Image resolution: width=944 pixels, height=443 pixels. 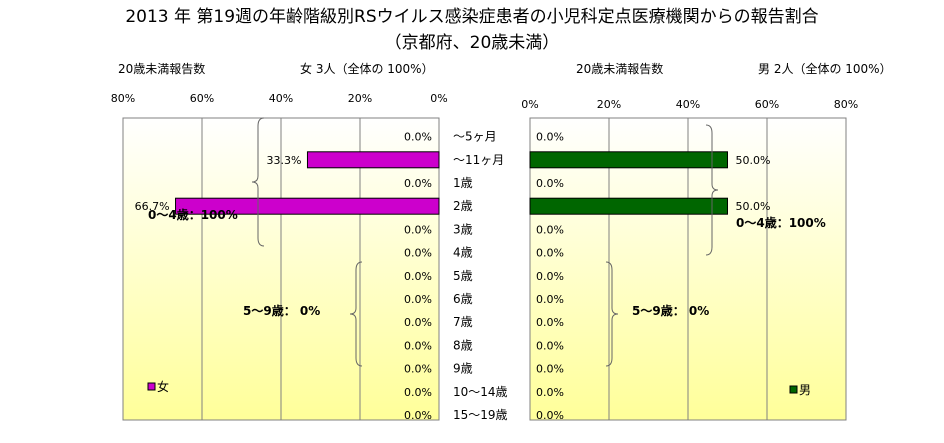 What do you see at coordinates (846, 104) in the screenshot?
I see `male-tick-label: 80%` at bounding box center [846, 104].